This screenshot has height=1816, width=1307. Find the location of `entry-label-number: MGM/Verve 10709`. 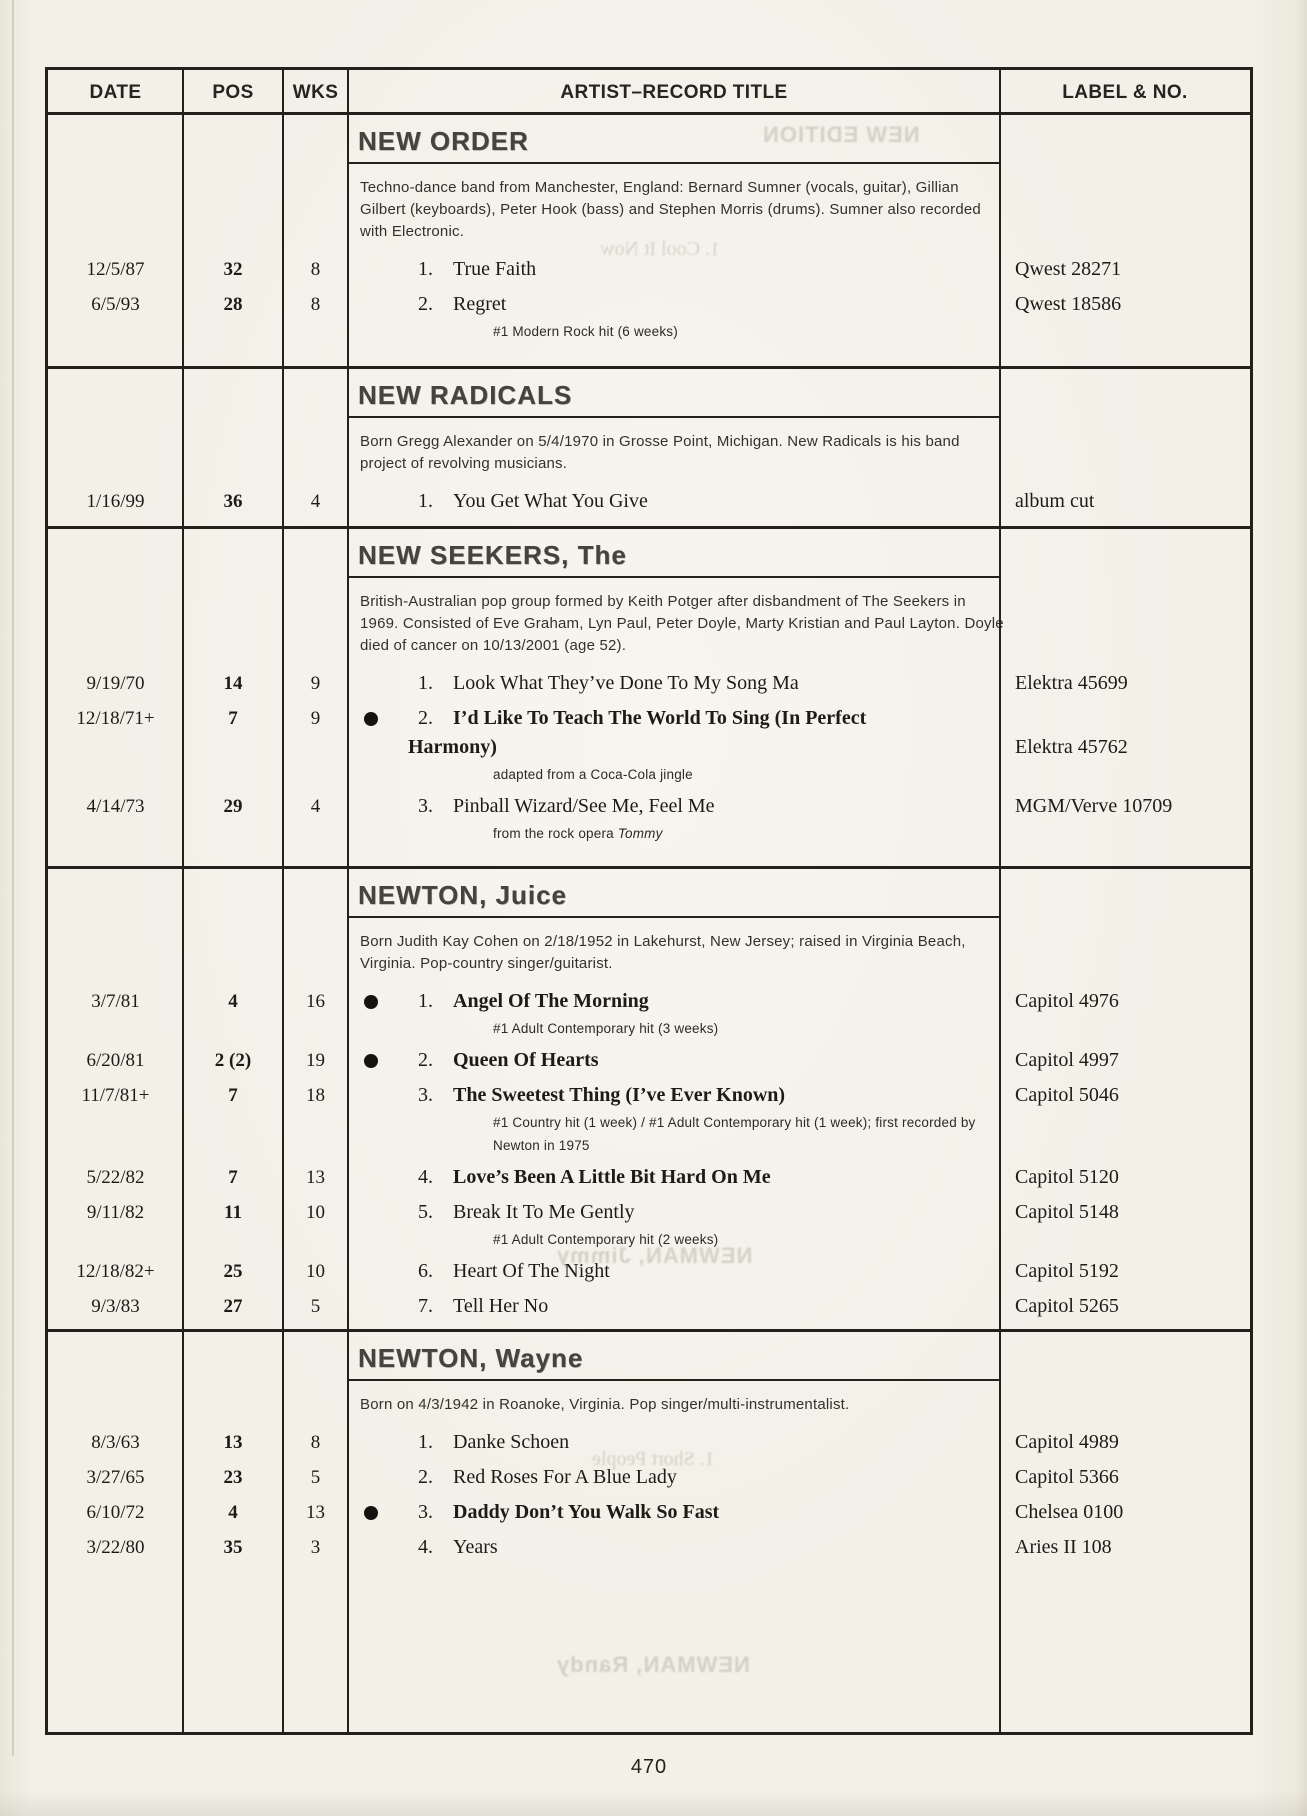

entry-label-number: MGM/Verve 10709 is located at coordinates (1094, 806).